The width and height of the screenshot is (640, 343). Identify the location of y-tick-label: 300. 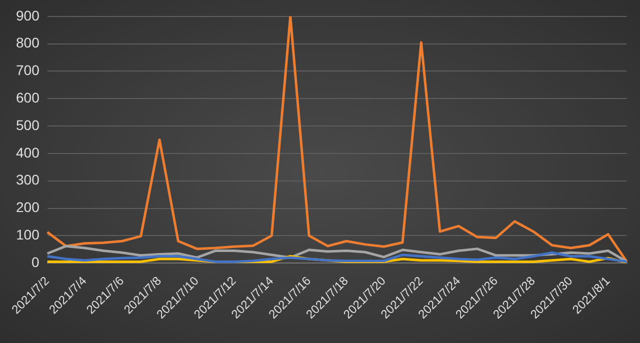
(28, 180).